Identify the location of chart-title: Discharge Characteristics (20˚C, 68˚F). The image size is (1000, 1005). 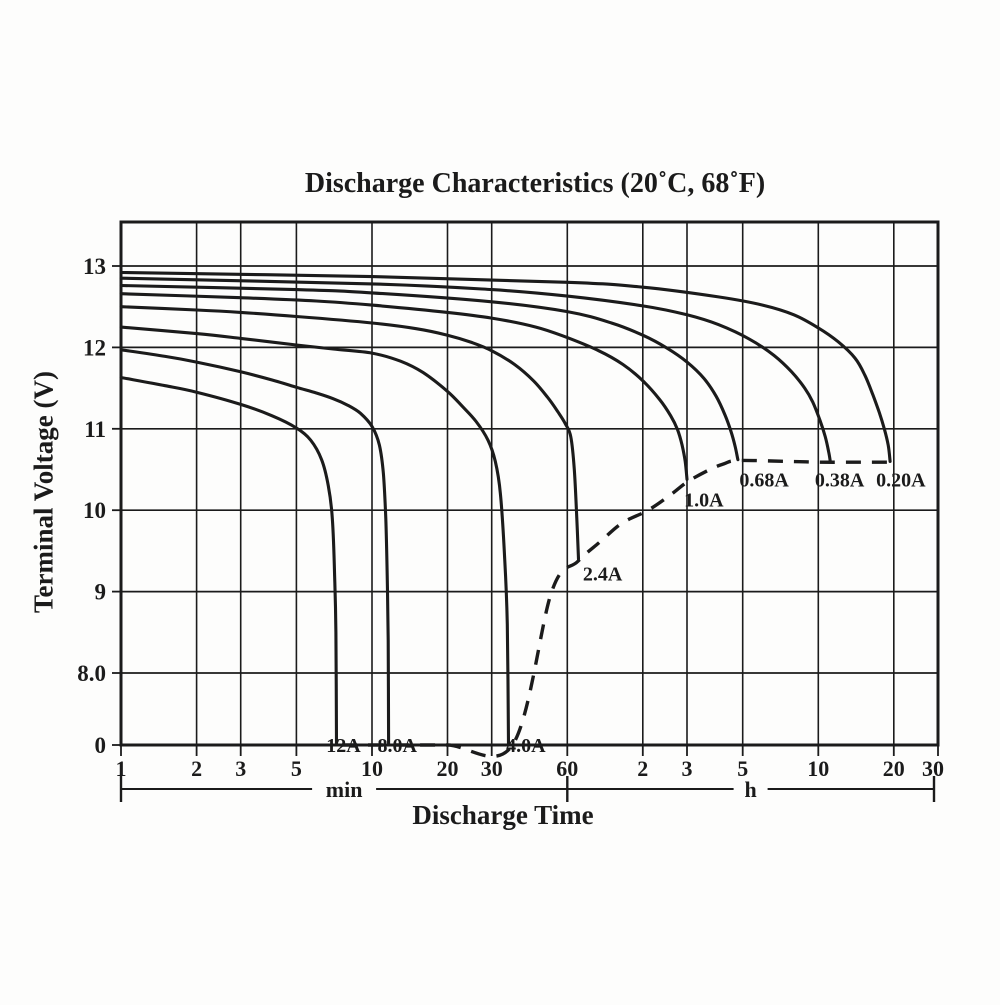
(535, 183).